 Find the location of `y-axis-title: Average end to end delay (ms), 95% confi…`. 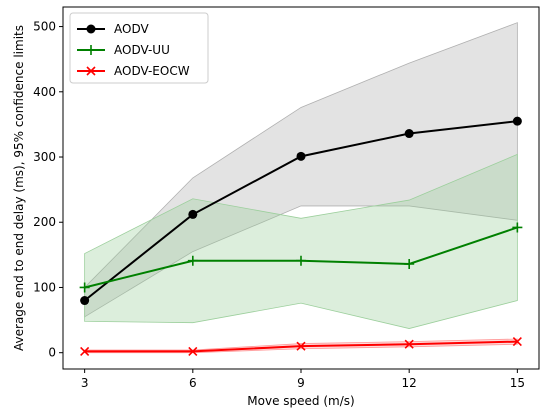

y-axis-title: Average end to end delay (ms), 95% confi… is located at coordinates (19, 188).